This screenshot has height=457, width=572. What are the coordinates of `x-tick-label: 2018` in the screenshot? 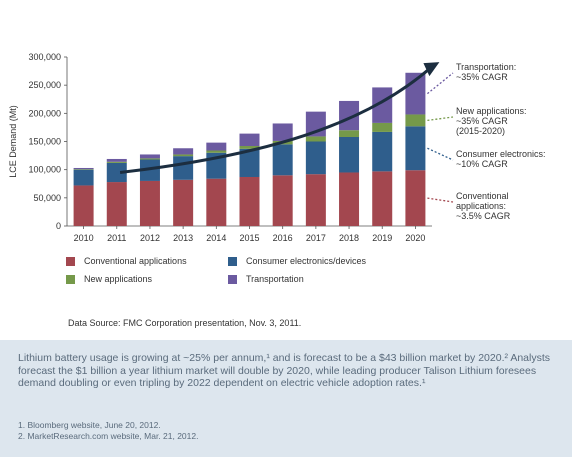 It's located at (349, 238).